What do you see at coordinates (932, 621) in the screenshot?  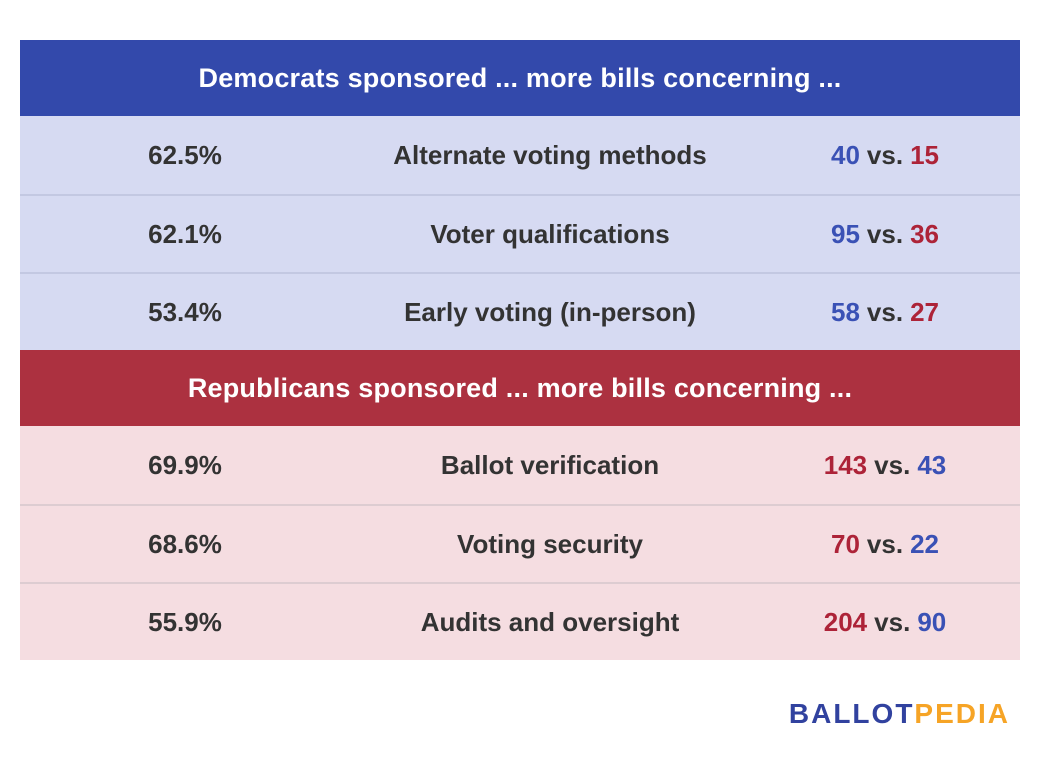 I see `democrat-count: 90` at bounding box center [932, 621].